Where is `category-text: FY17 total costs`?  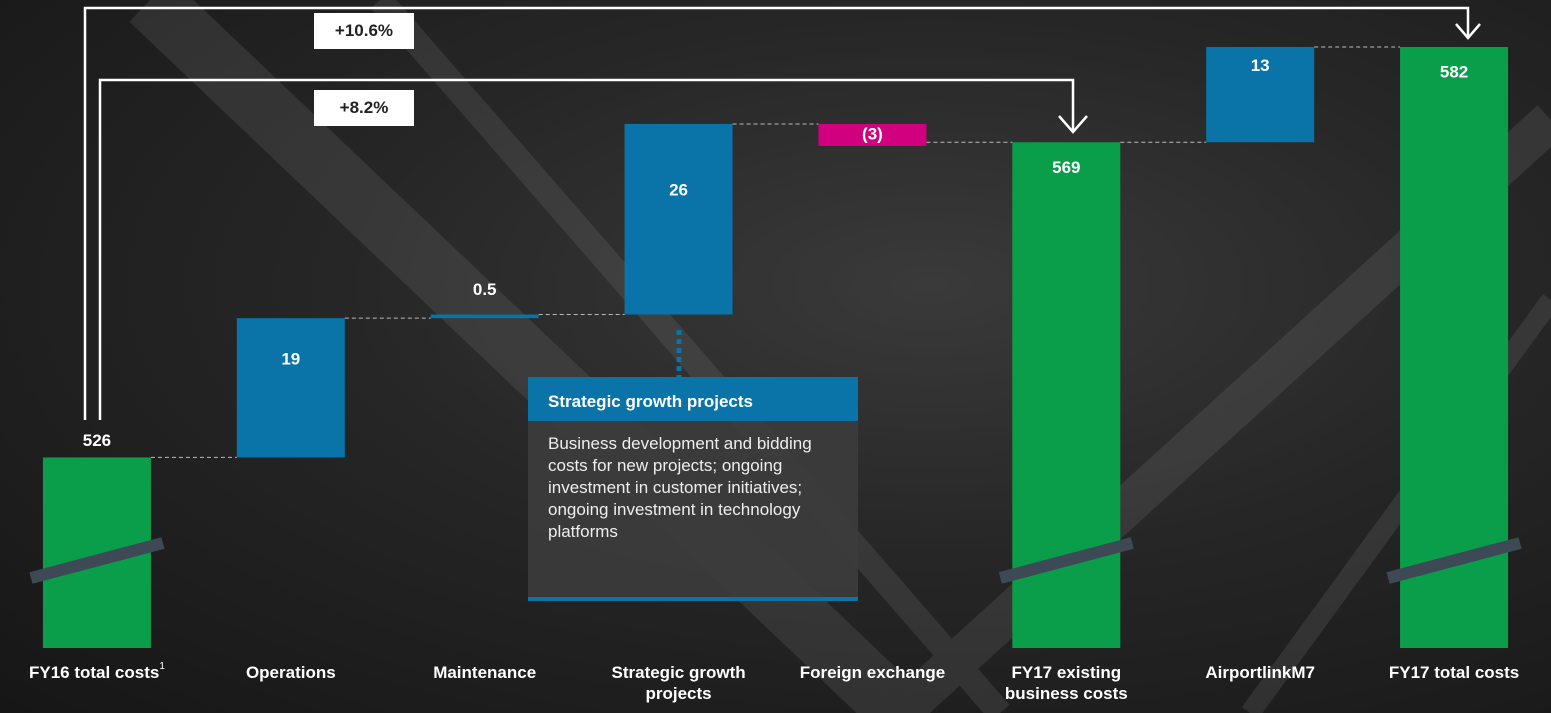 category-text: FY17 total costs is located at coordinates (1454, 672).